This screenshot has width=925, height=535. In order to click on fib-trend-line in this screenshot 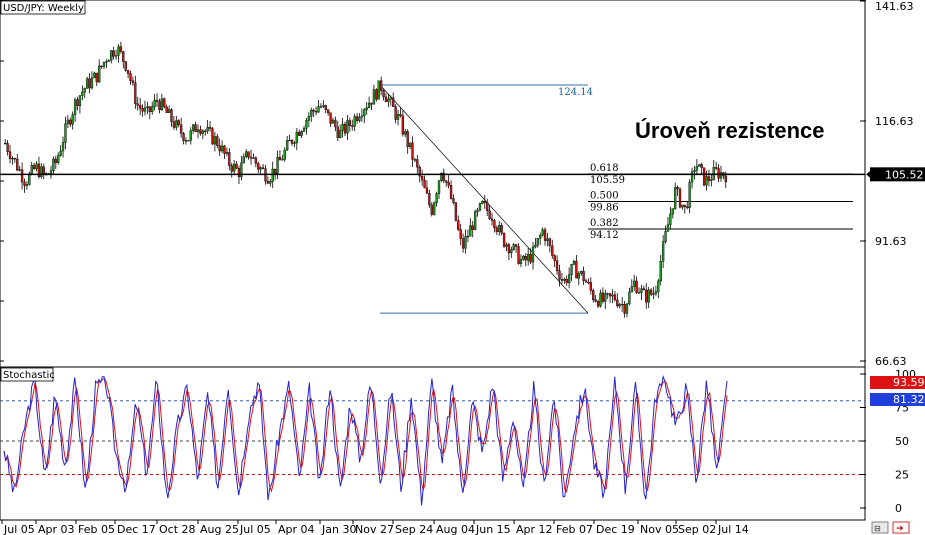, I will do `click(484, 199)`.